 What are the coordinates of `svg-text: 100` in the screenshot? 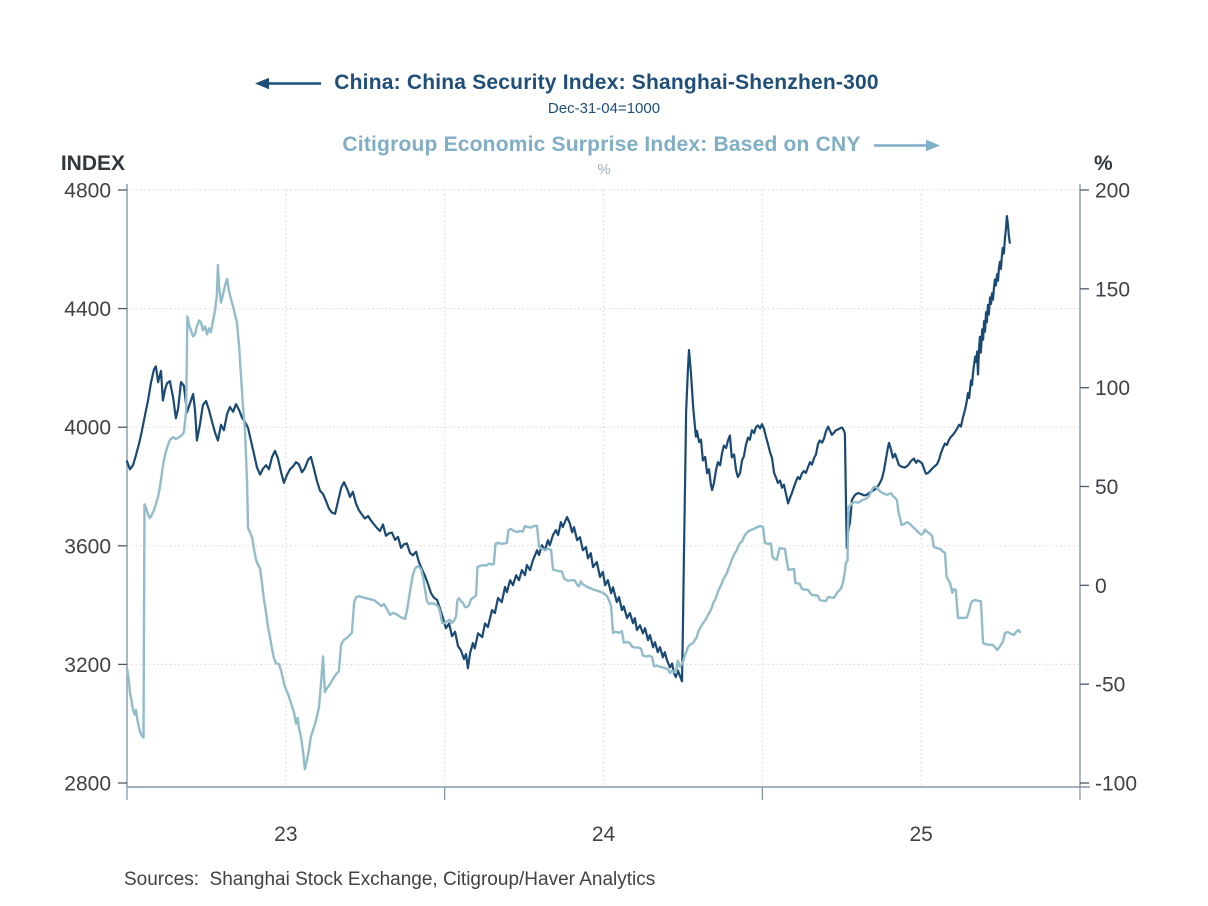 It's located at (1112, 388).